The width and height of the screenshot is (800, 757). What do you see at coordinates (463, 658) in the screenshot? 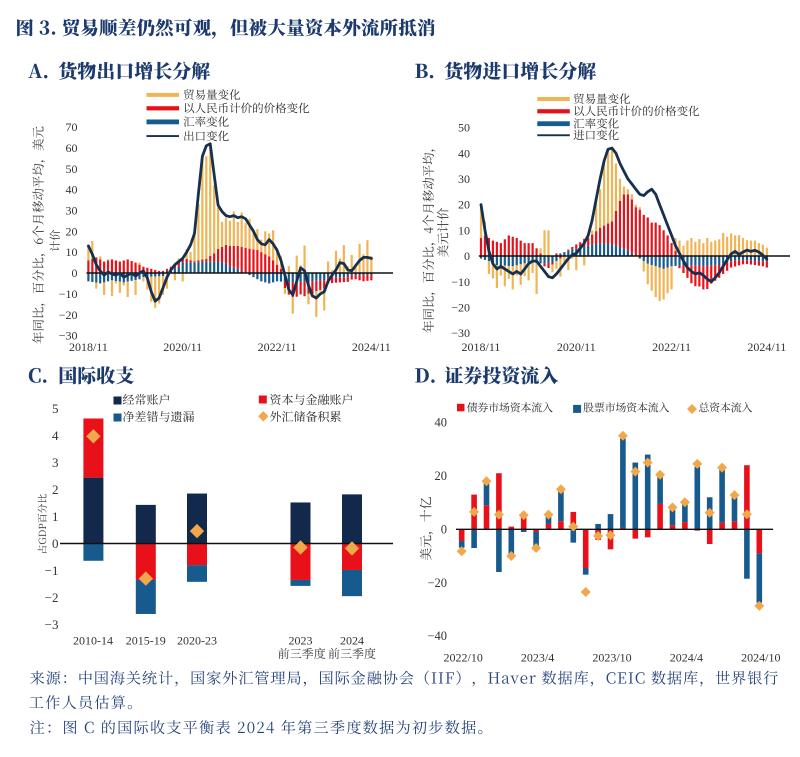
I see `svg-text: 2022/10` at bounding box center [463, 658].